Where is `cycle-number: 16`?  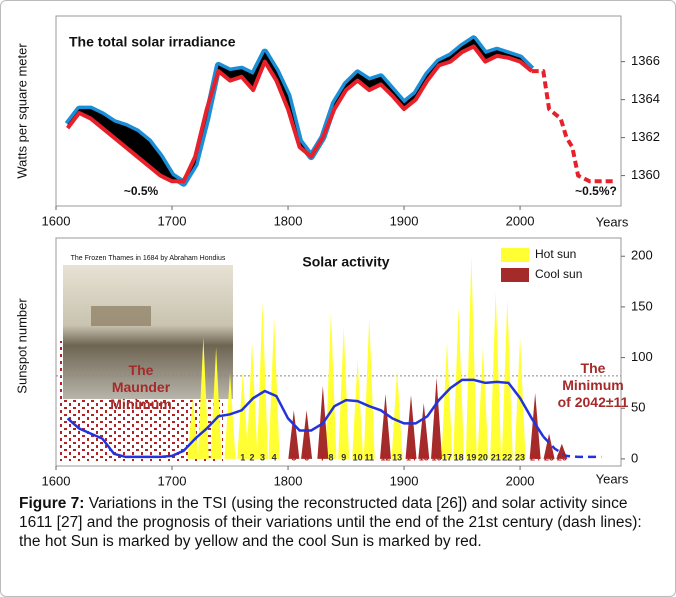
cycle-number: 16 is located at coordinates (437, 457).